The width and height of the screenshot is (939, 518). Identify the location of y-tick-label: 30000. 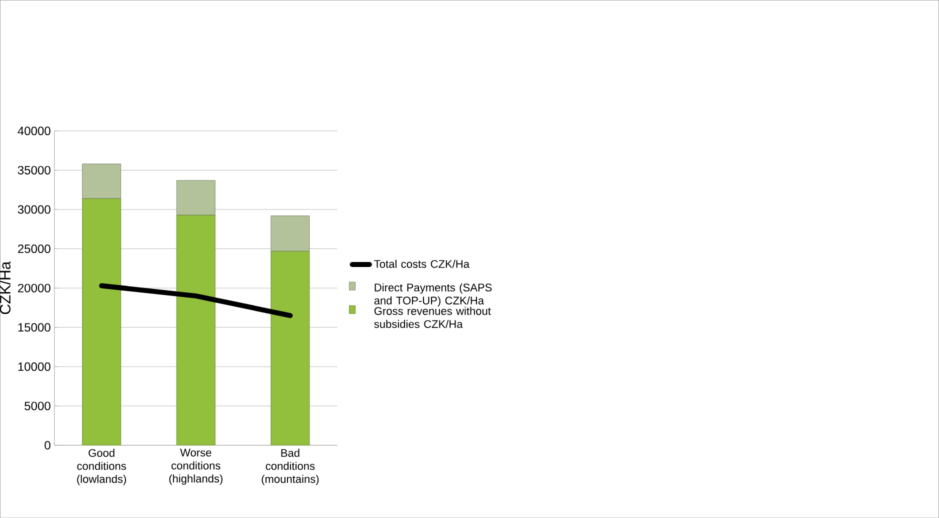
(34, 209).